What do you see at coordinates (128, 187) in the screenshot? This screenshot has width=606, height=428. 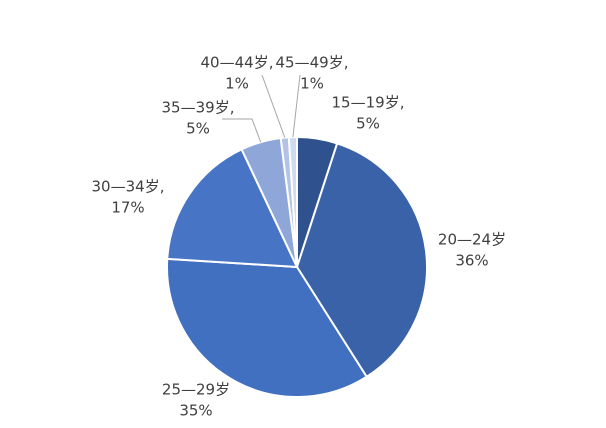 I see `category-label: 30—34岁,` at bounding box center [128, 187].